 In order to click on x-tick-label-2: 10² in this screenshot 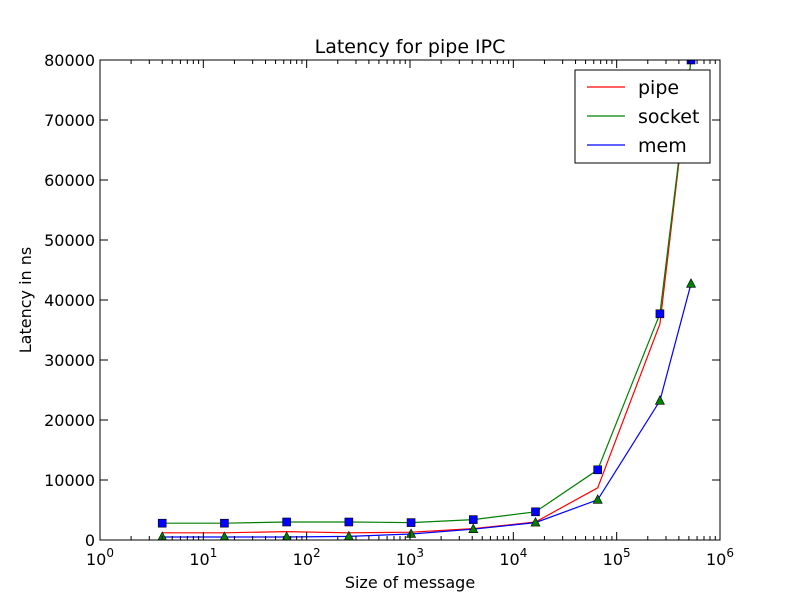, I will do `click(307, 557)`.